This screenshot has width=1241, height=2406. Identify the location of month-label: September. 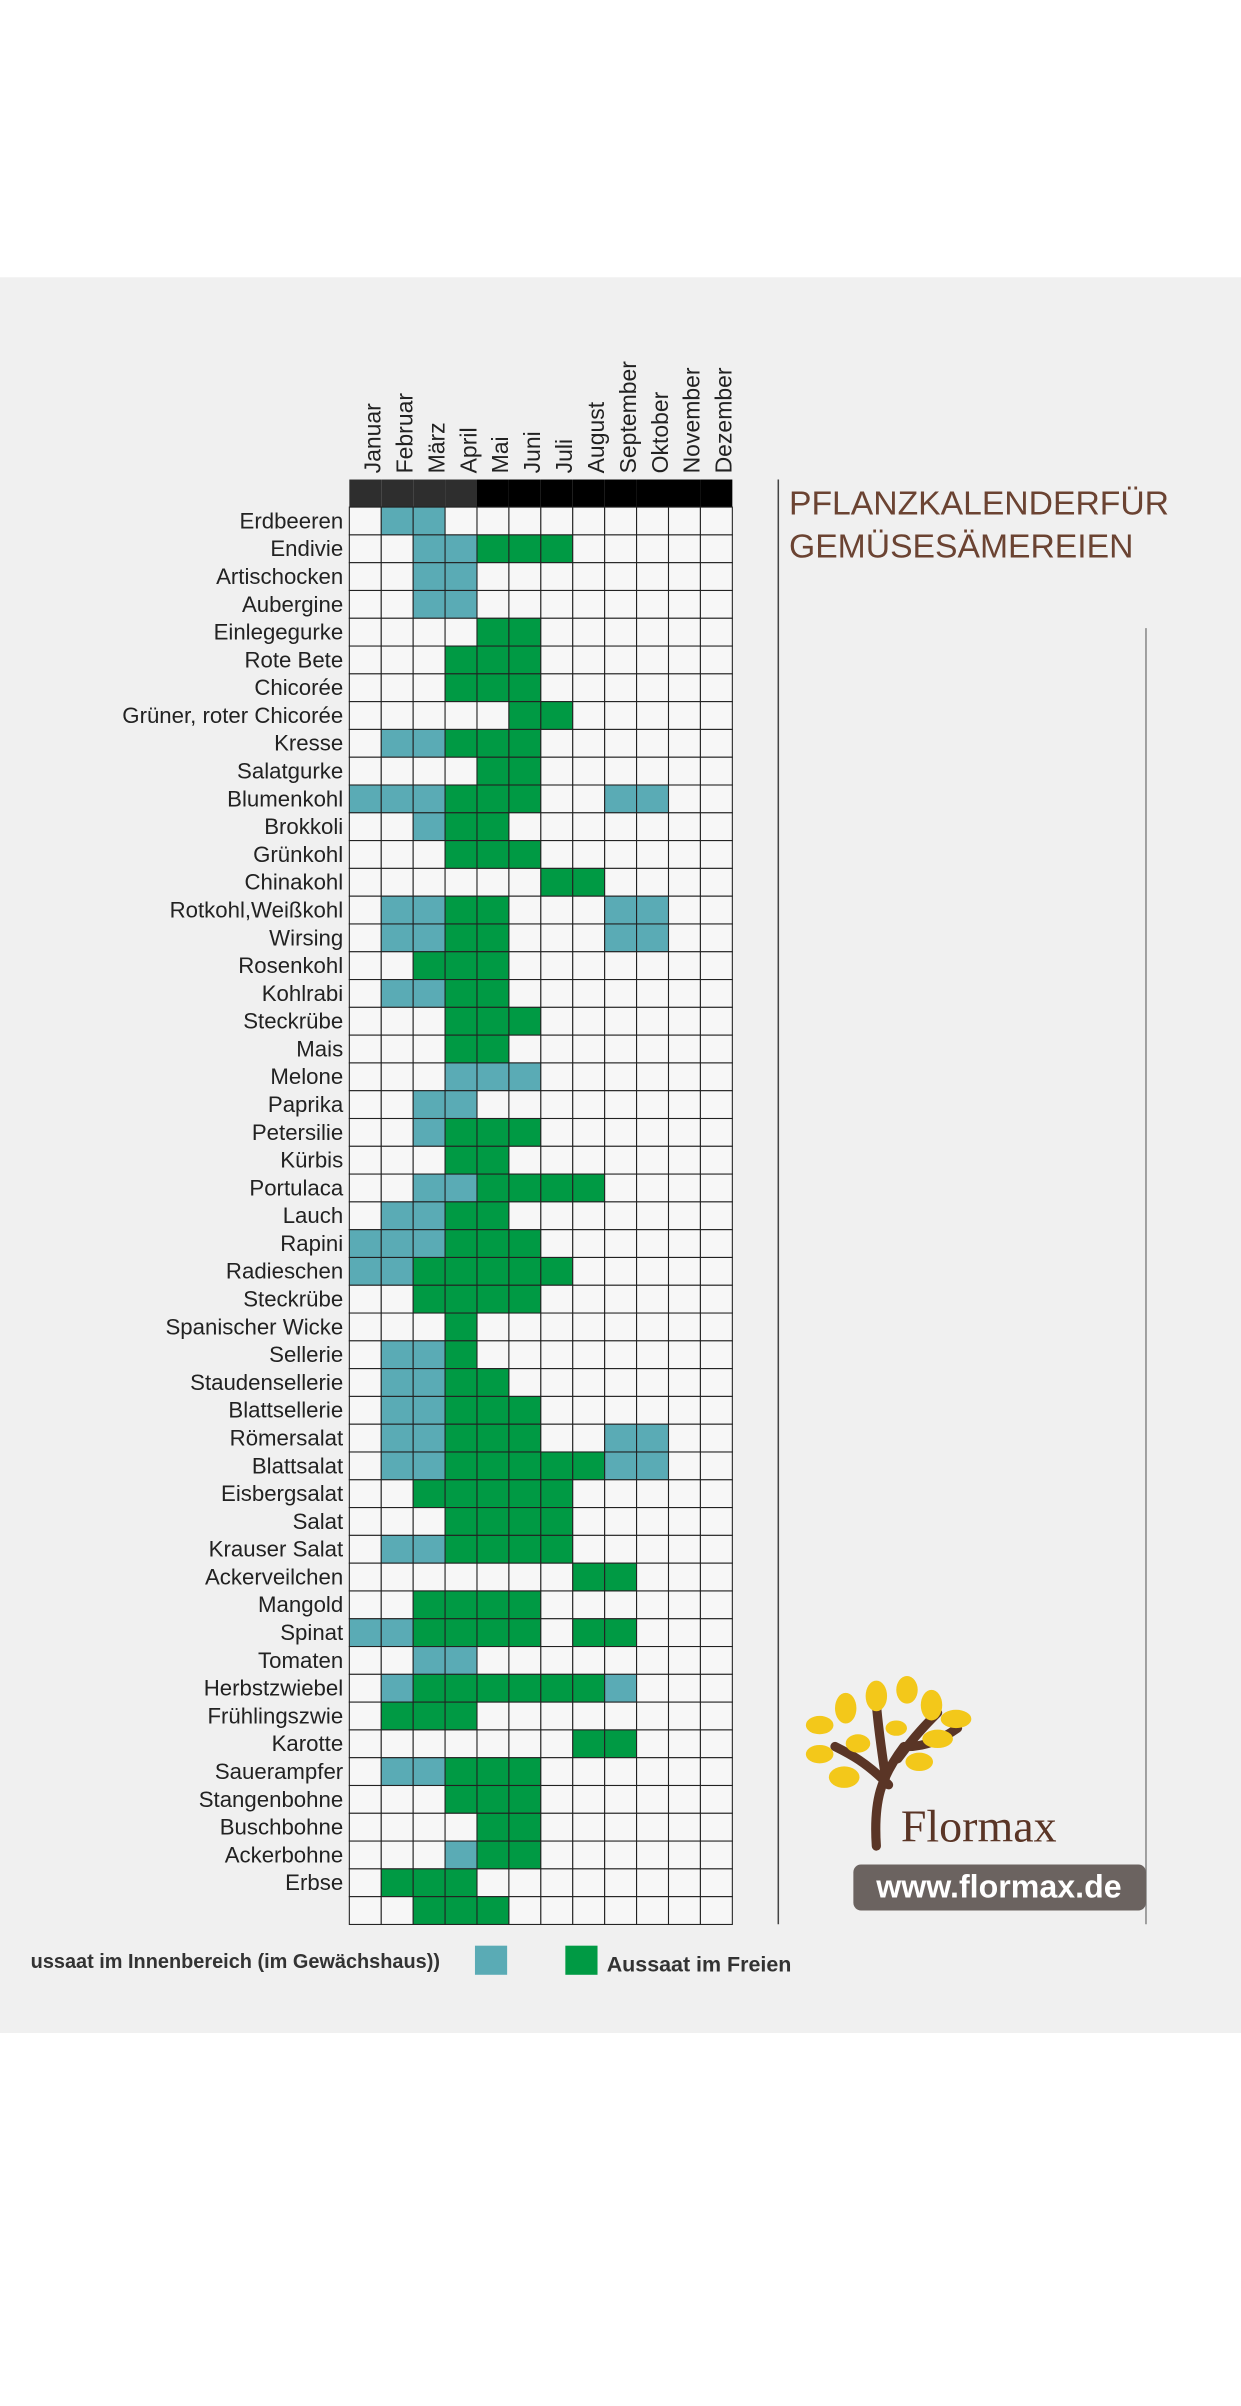
(628, 417).